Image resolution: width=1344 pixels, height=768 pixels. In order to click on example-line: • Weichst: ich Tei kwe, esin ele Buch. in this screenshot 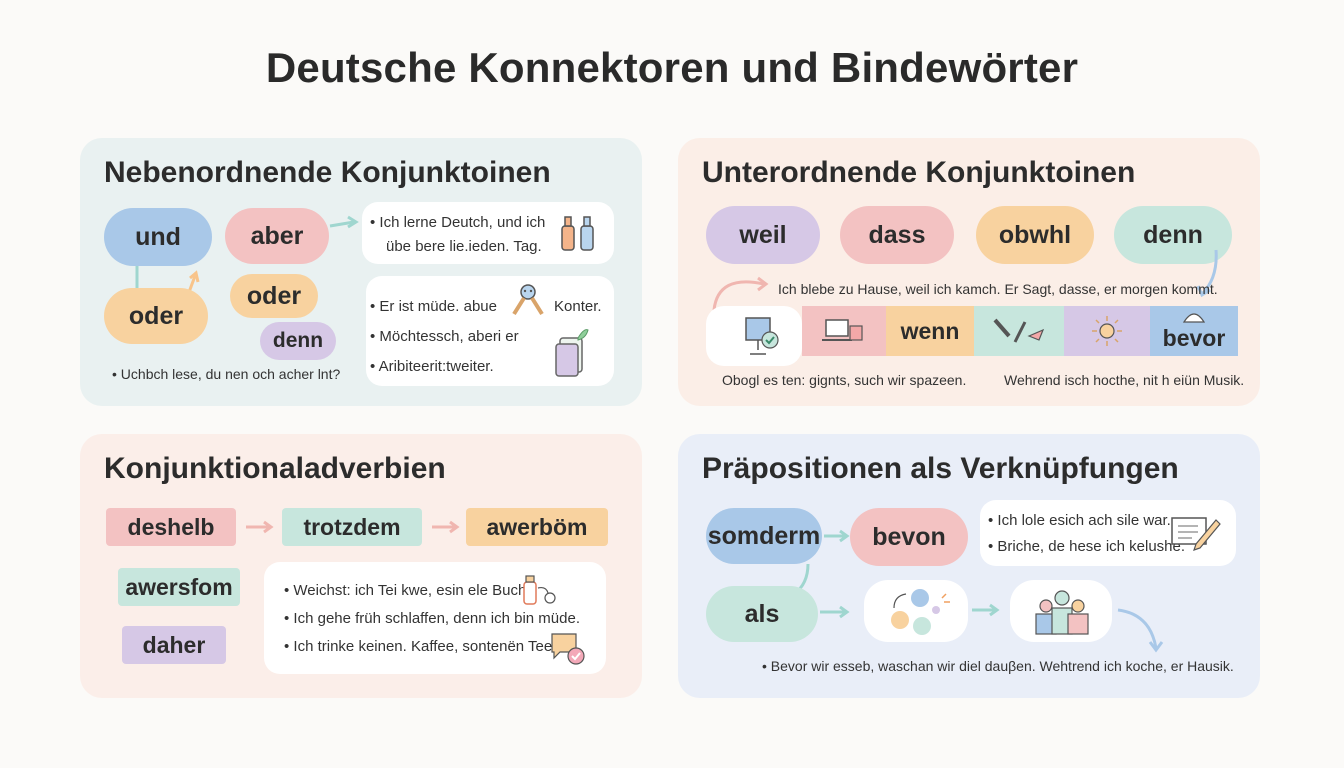, I will do `click(407, 590)`.